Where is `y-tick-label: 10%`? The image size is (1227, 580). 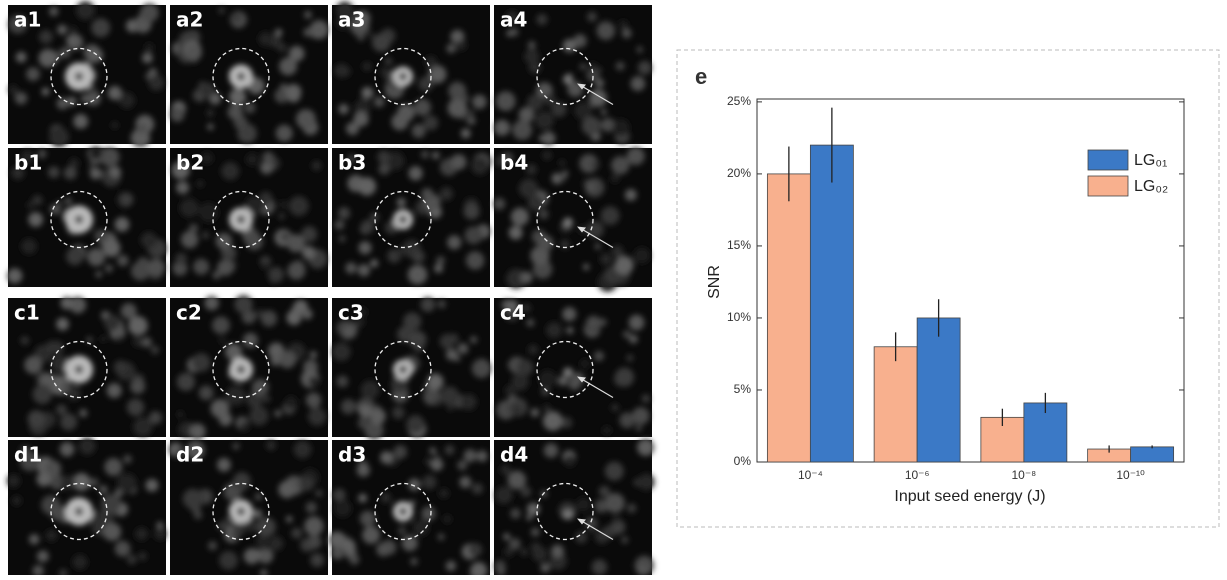 y-tick-label: 10% is located at coordinates (739, 317).